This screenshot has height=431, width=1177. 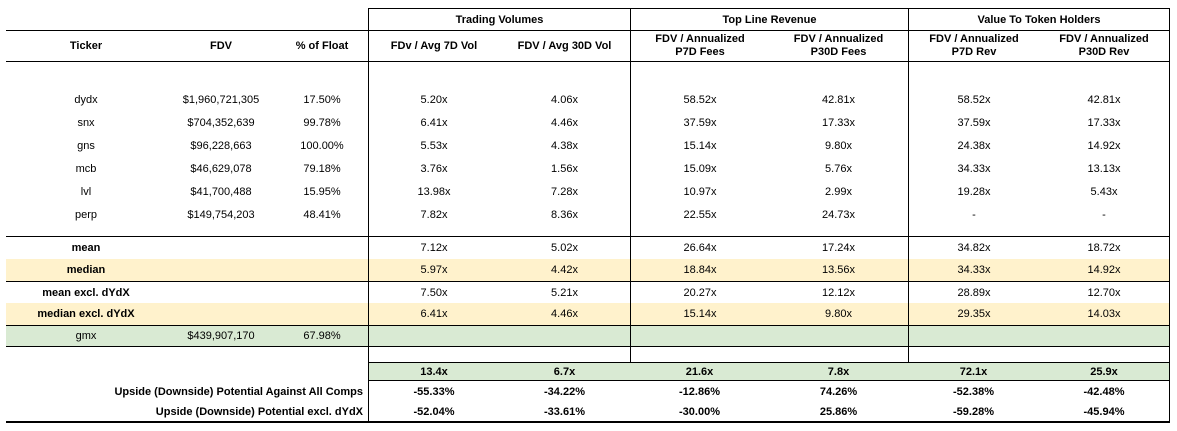 What do you see at coordinates (973, 371) in the screenshot?
I see `implied-metric-cell: 72.1x` at bounding box center [973, 371].